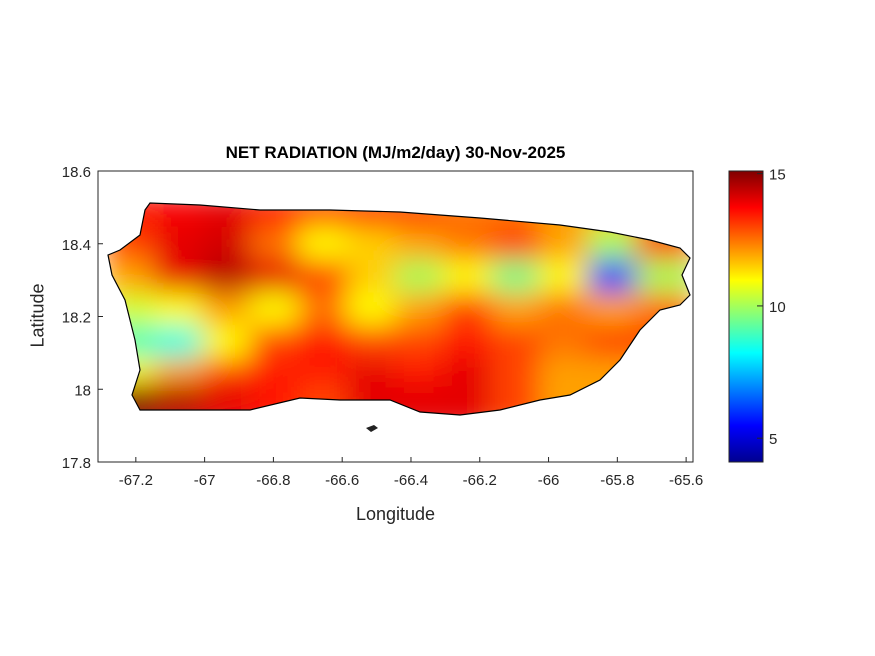 This screenshot has height=656, width=875. Describe the element at coordinates (395, 152) in the screenshot. I see `chart-title: NET RADIATION (MJ/m2/day) 30-Nov-2025` at that location.